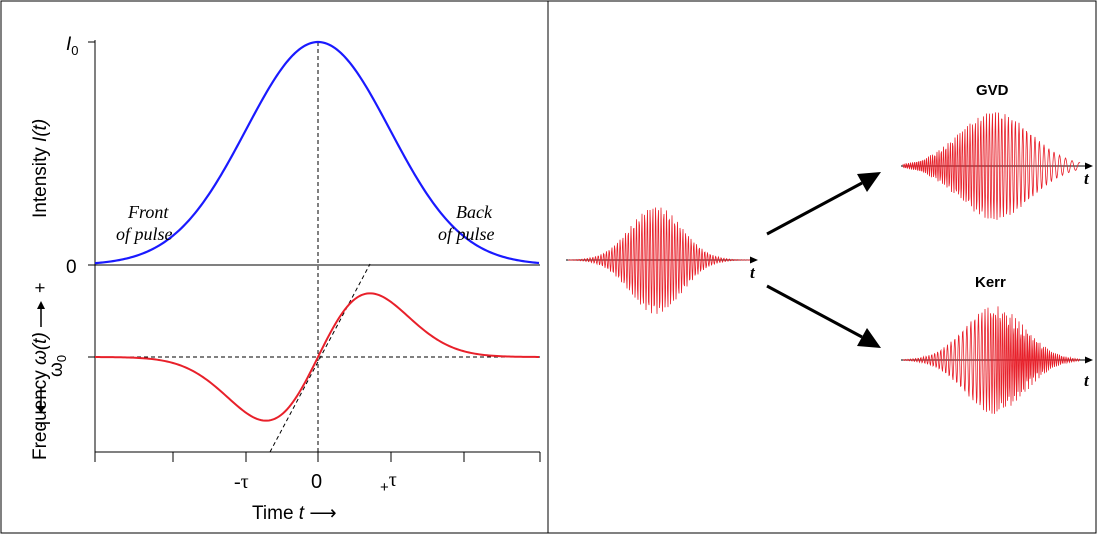 Image resolution: width=1097 pixels, height=534 pixels. I want to click on input-pulse-t-label: t, so click(753, 272).